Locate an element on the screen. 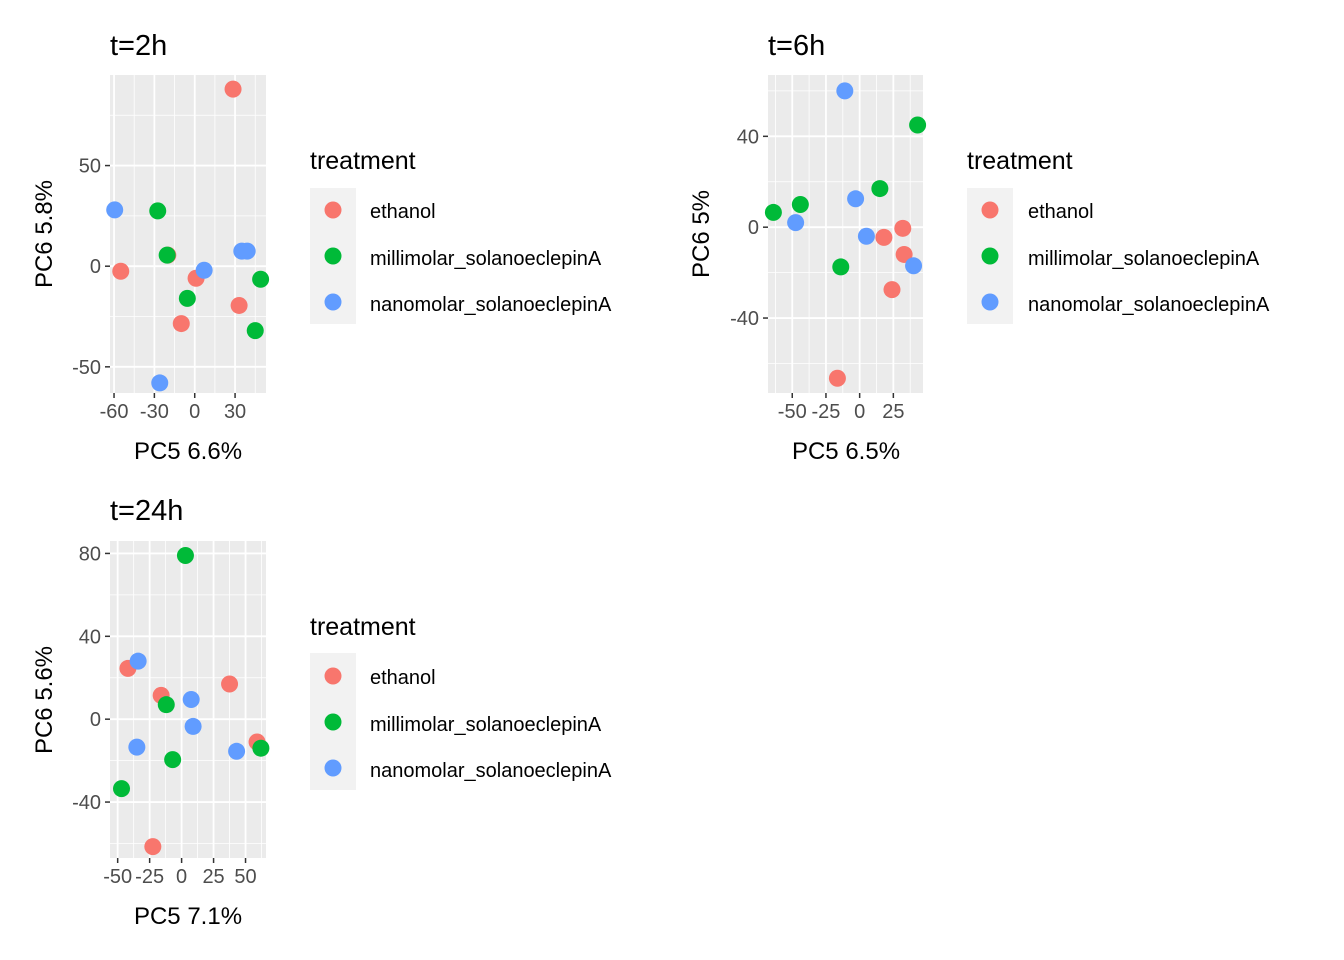 The image size is (1344, 960). y-tick-label: 50 is located at coordinates (90, 167).